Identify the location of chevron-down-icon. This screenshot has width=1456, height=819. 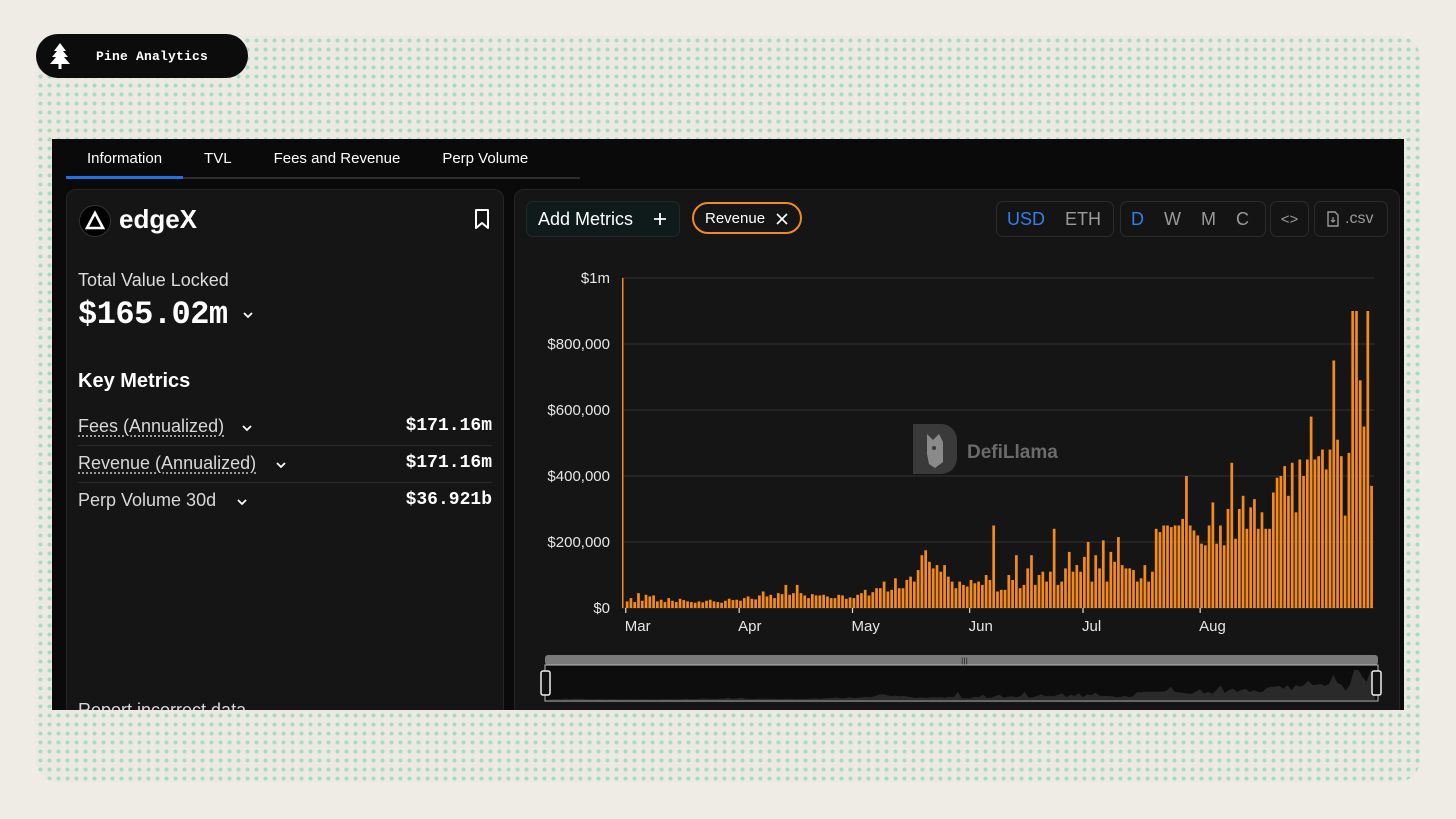
(242, 502).